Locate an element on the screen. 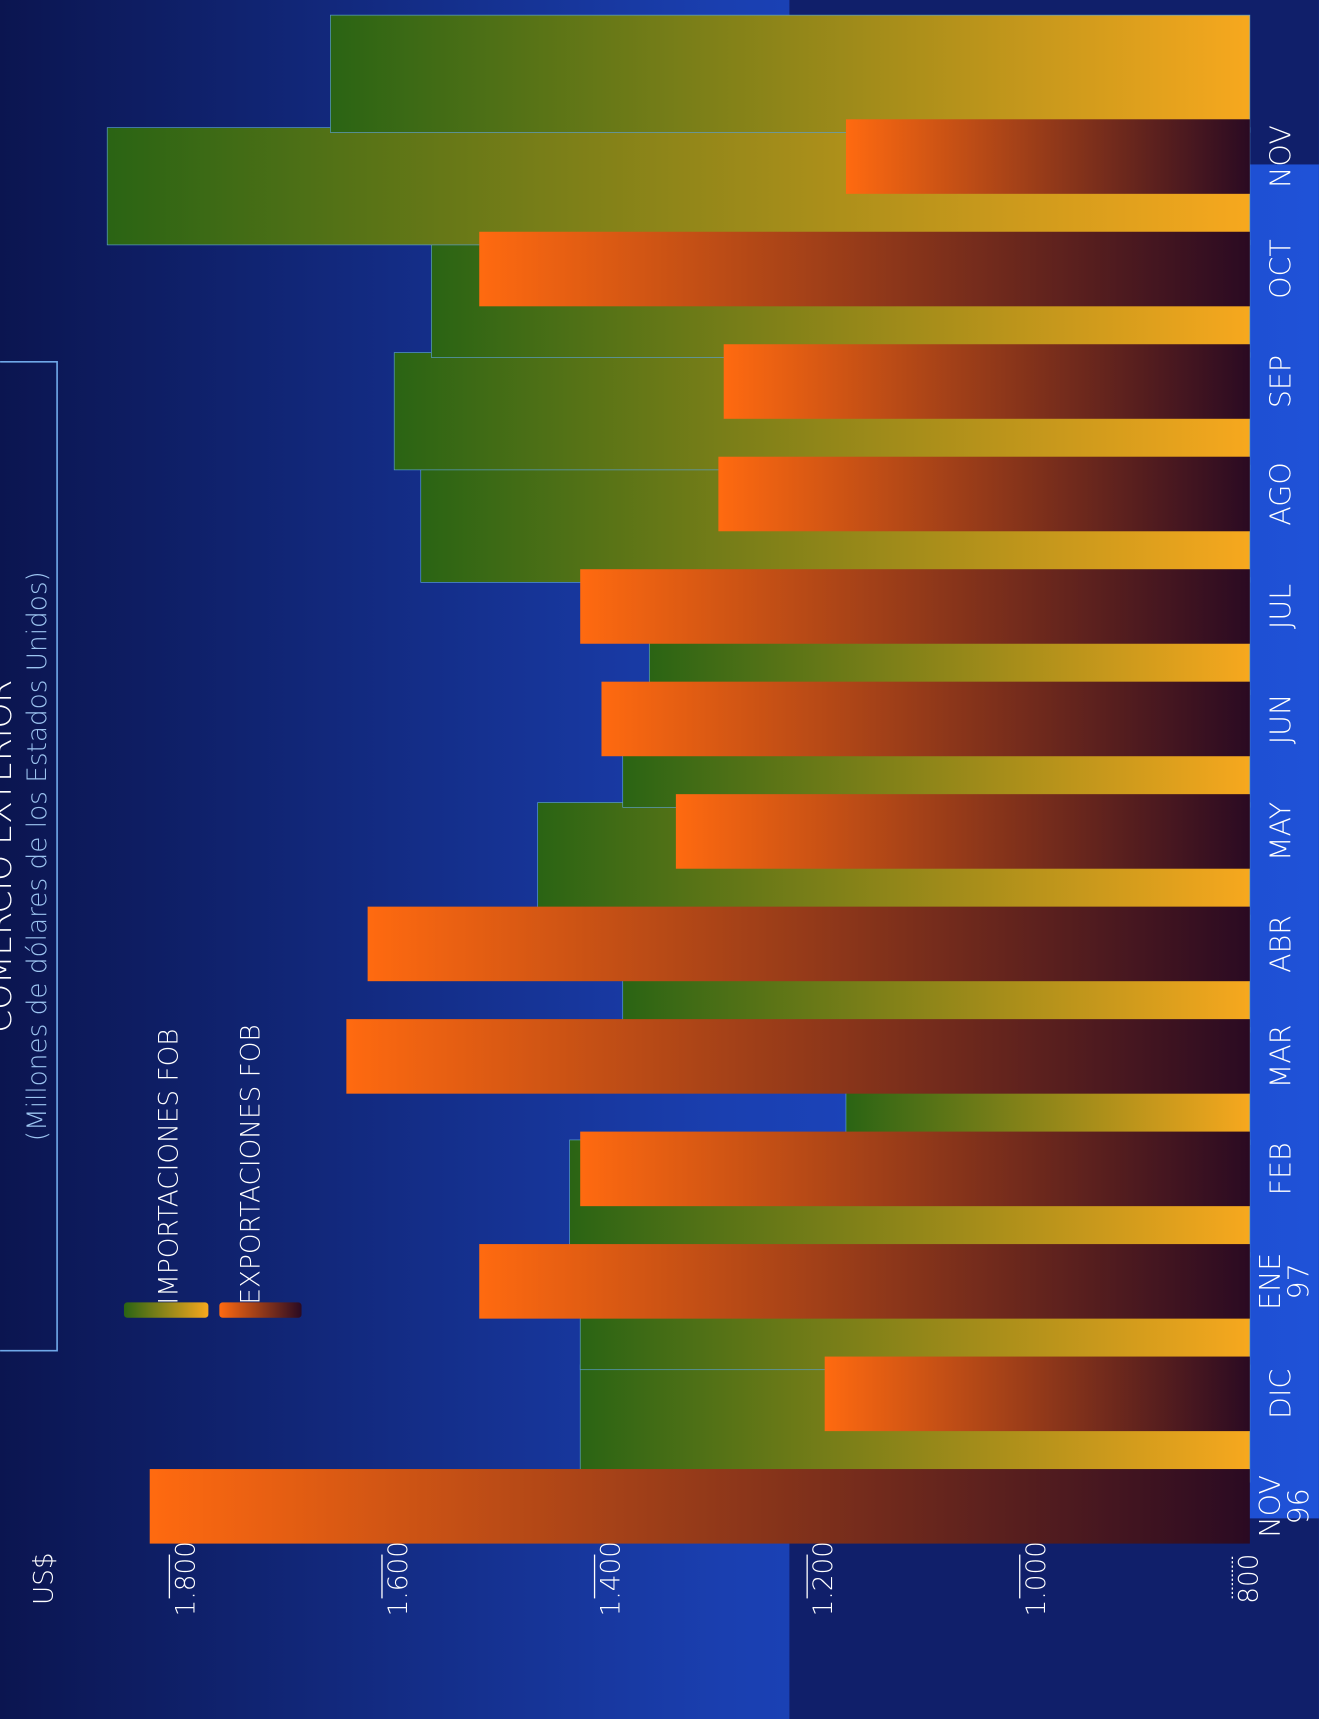 This screenshot has height=1719, width=1319. x-tick-label: ABR is located at coordinates (1281, 944).